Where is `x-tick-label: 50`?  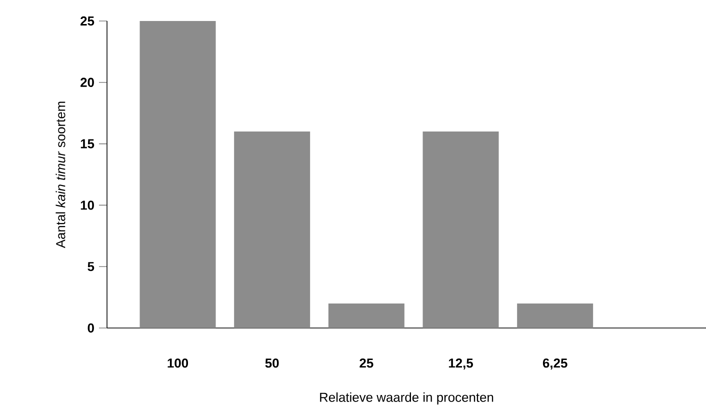
x-tick-label: 50 is located at coordinates (272, 363).